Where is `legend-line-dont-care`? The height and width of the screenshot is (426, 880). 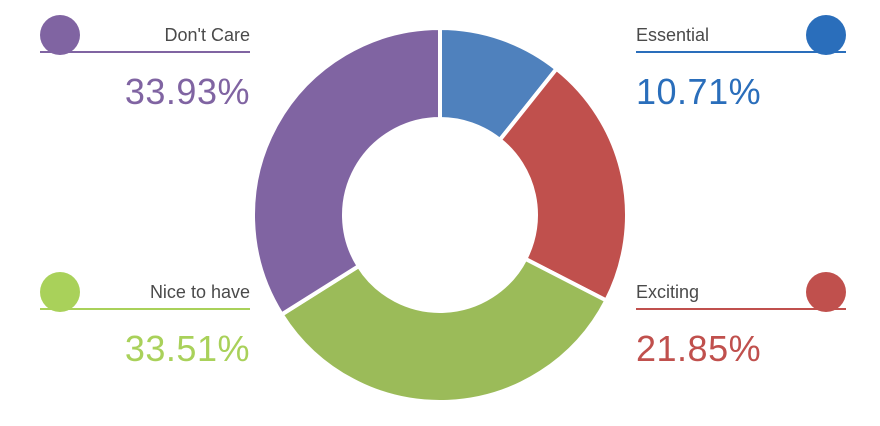 legend-line-dont-care is located at coordinates (145, 52).